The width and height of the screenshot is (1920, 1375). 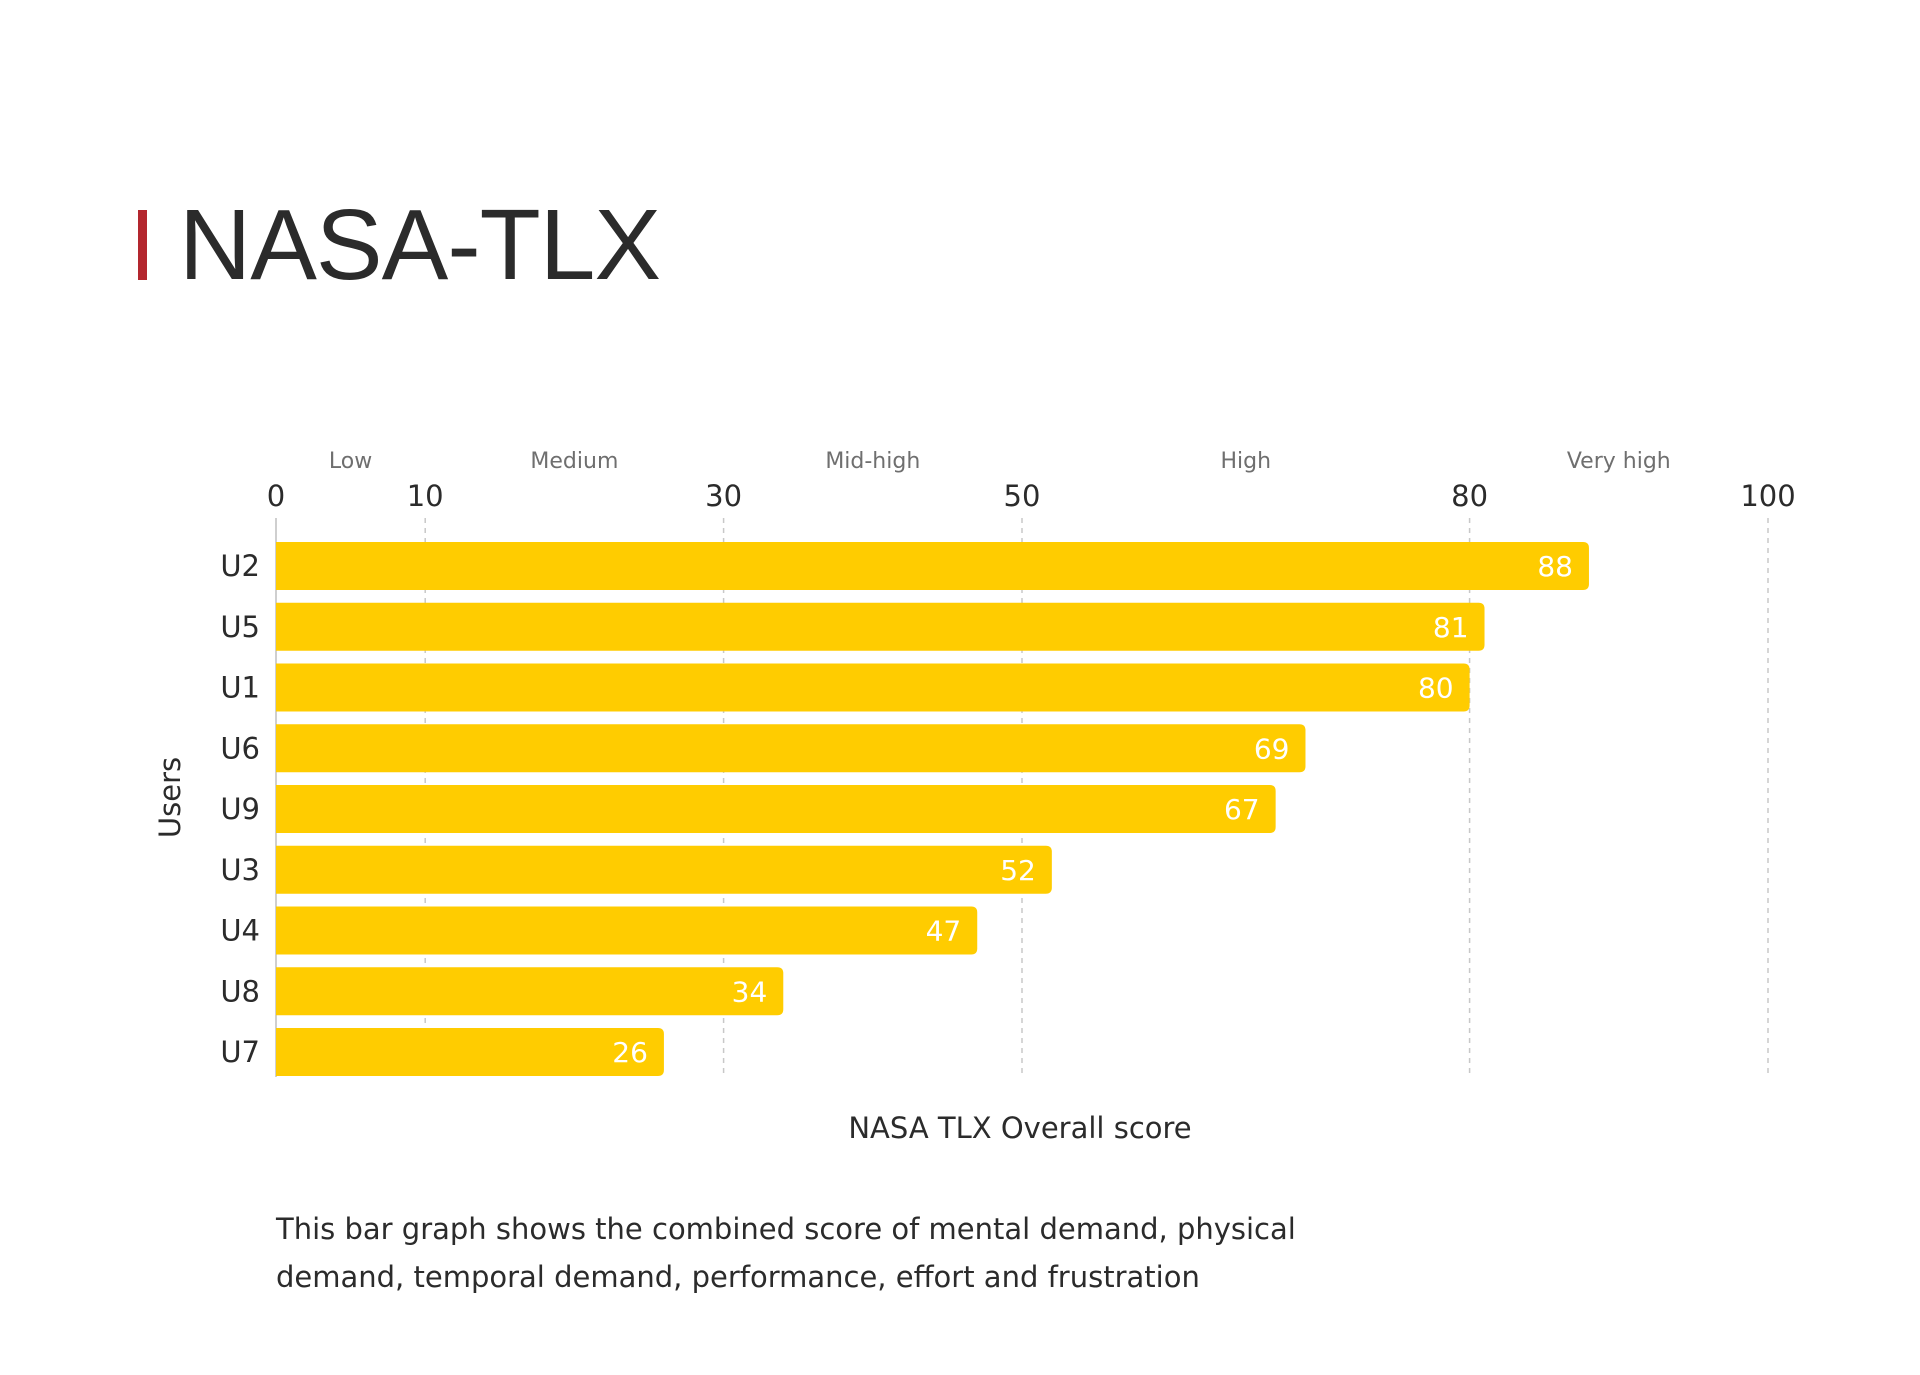 I want to click on x-tick-label-0: 0, so click(x=276, y=496).